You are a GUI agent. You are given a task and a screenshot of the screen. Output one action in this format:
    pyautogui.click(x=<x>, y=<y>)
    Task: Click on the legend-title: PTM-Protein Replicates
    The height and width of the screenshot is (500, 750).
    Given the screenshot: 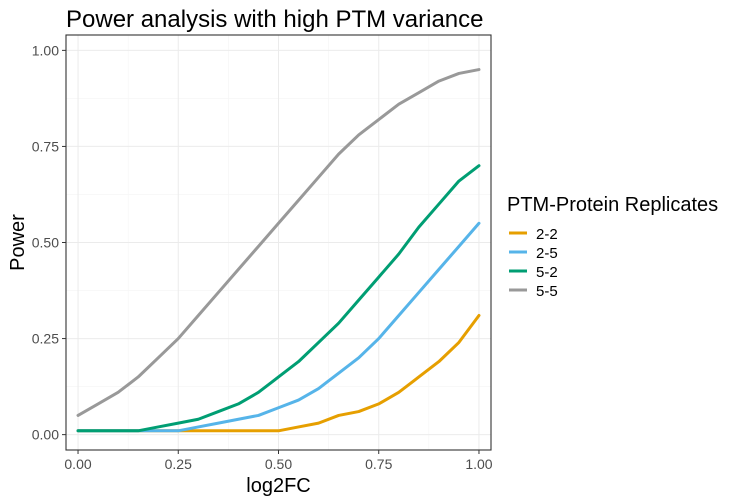 What is the action you would take?
    pyautogui.click(x=612, y=205)
    